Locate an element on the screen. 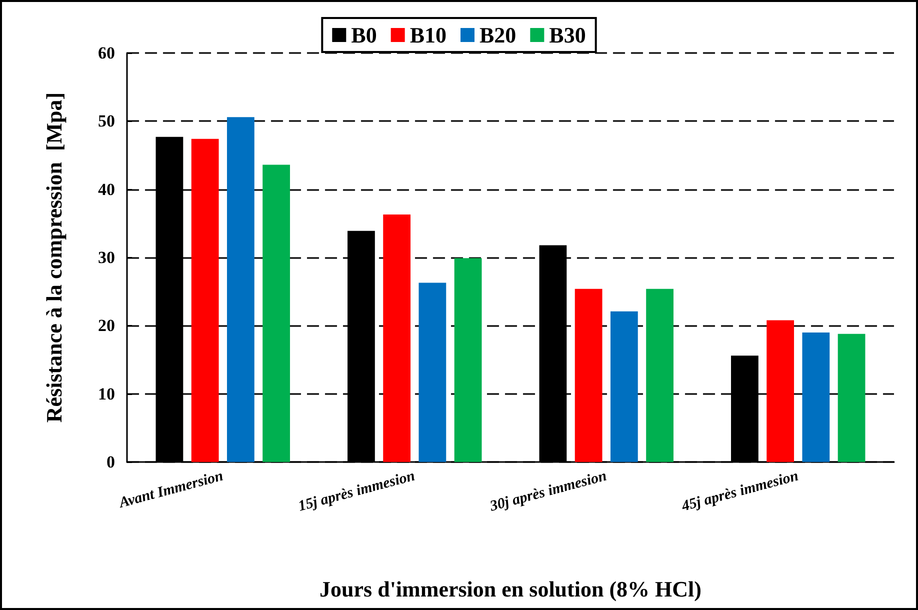 This screenshot has width=918, height=610. y-axis-title: Résistance à la compression [Mpa] is located at coordinates (54, 257).